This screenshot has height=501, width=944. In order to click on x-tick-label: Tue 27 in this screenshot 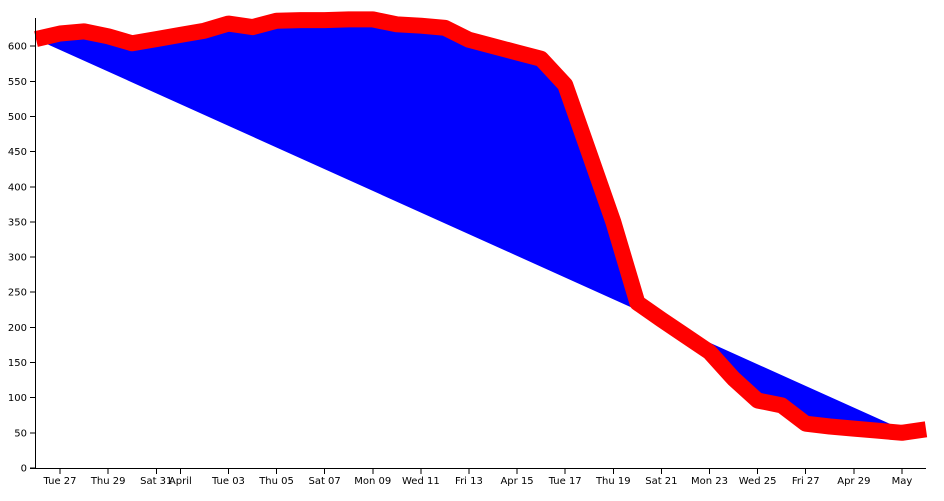, I will do `click(60, 481)`.